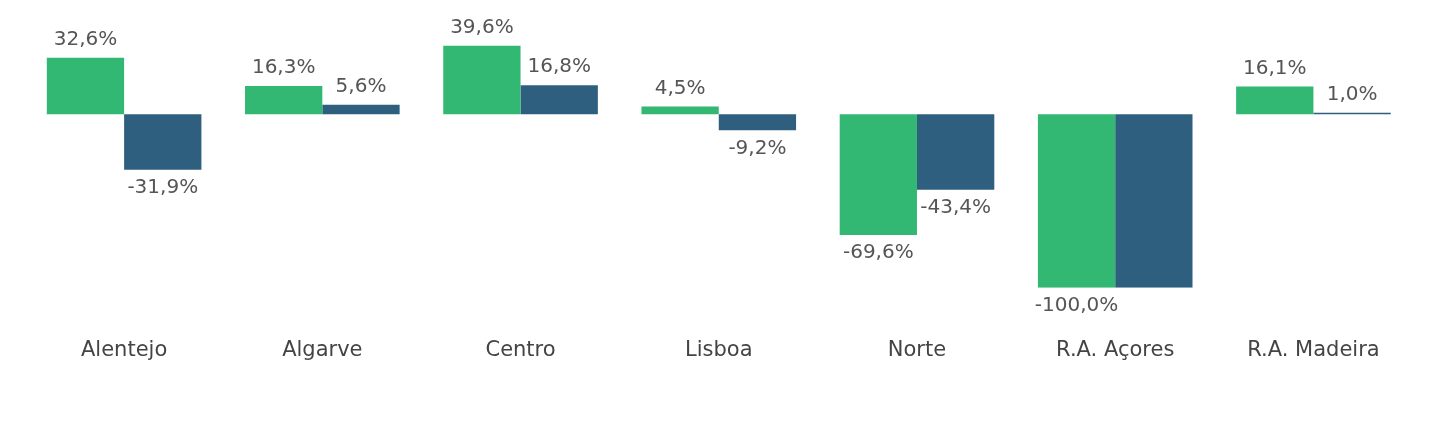  I want to click on x-tick-label: Norte, so click(917, 348).